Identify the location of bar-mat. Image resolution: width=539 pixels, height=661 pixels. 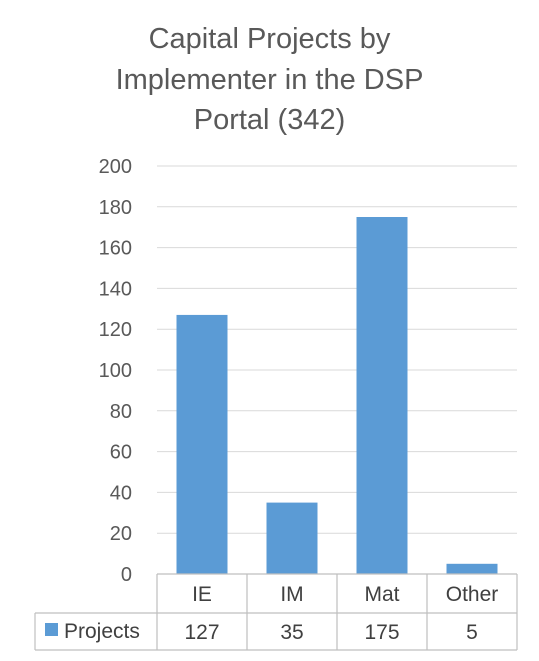
(382, 395).